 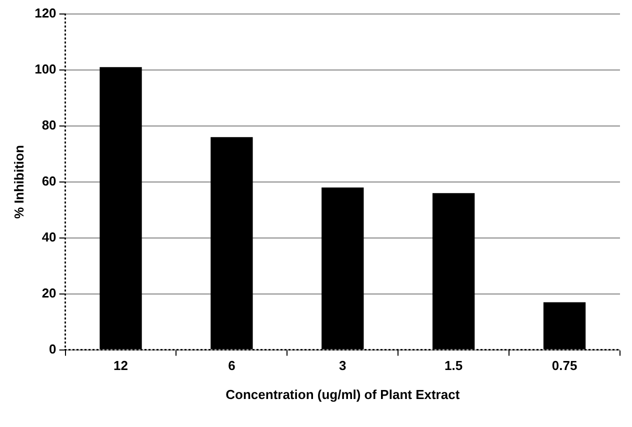 I want to click on y-tick-label: 80, so click(x=49, y=125).